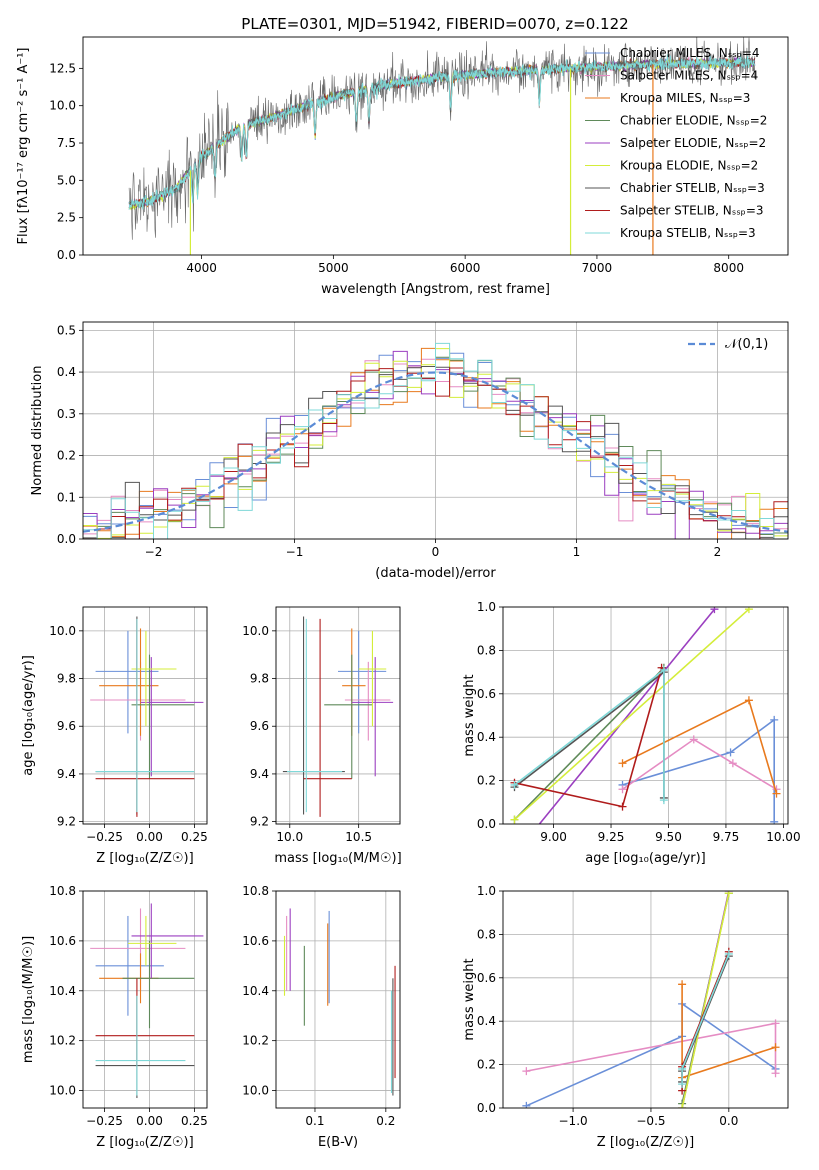 This screenshot has width=819, height=1170. I want to click on histogram-step, so click(435, 453).